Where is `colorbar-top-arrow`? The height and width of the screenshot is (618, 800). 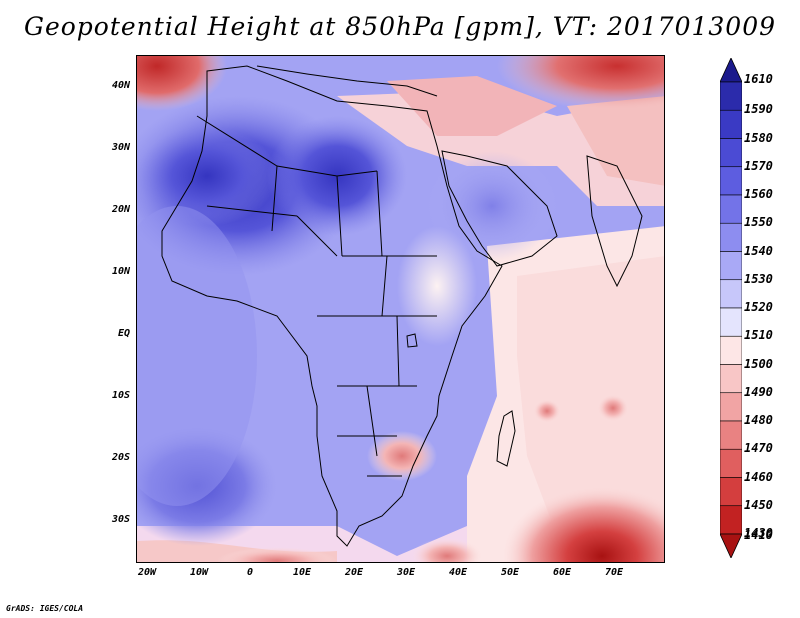
colorbar-top-arrow is located at coordinates (731, 70).